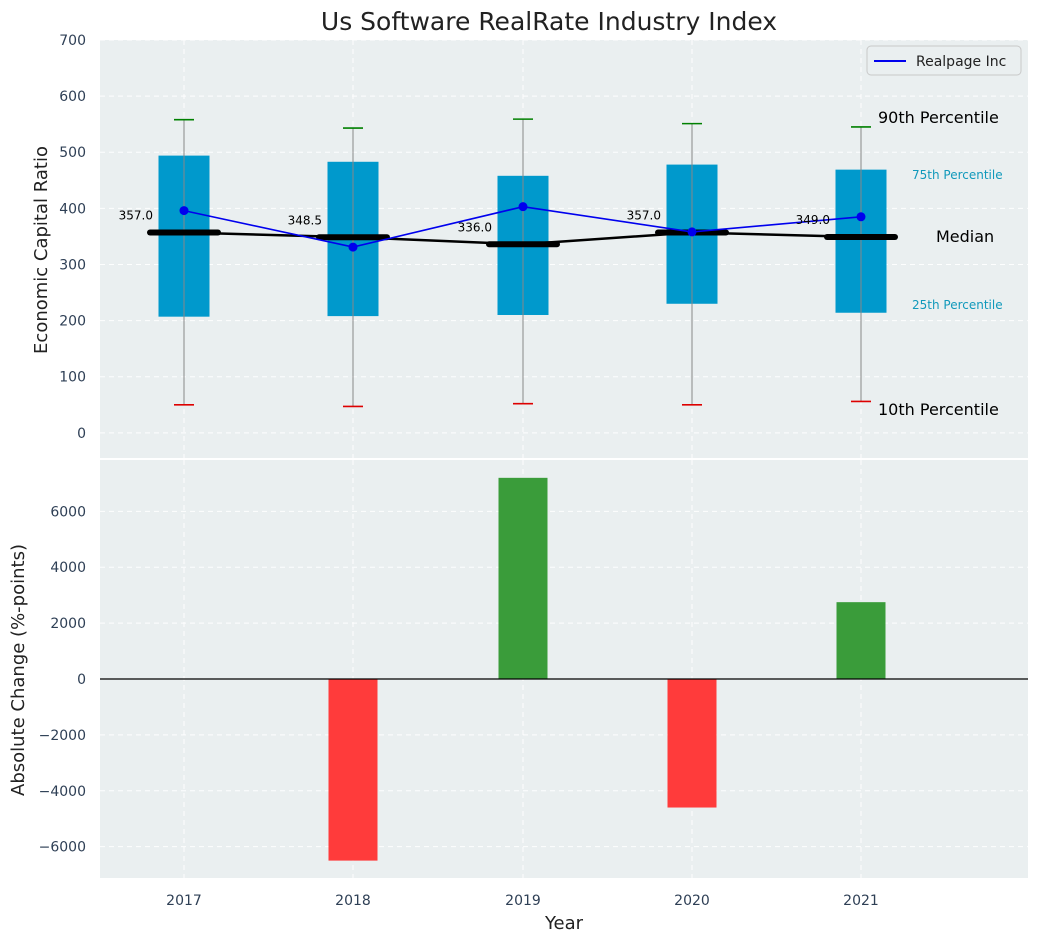 The image size is (1039, 942). What do you see at coordinates (353, 901) in the screenshot?
I see `x-tick-label: 2018` at bounding box center [353, 901].